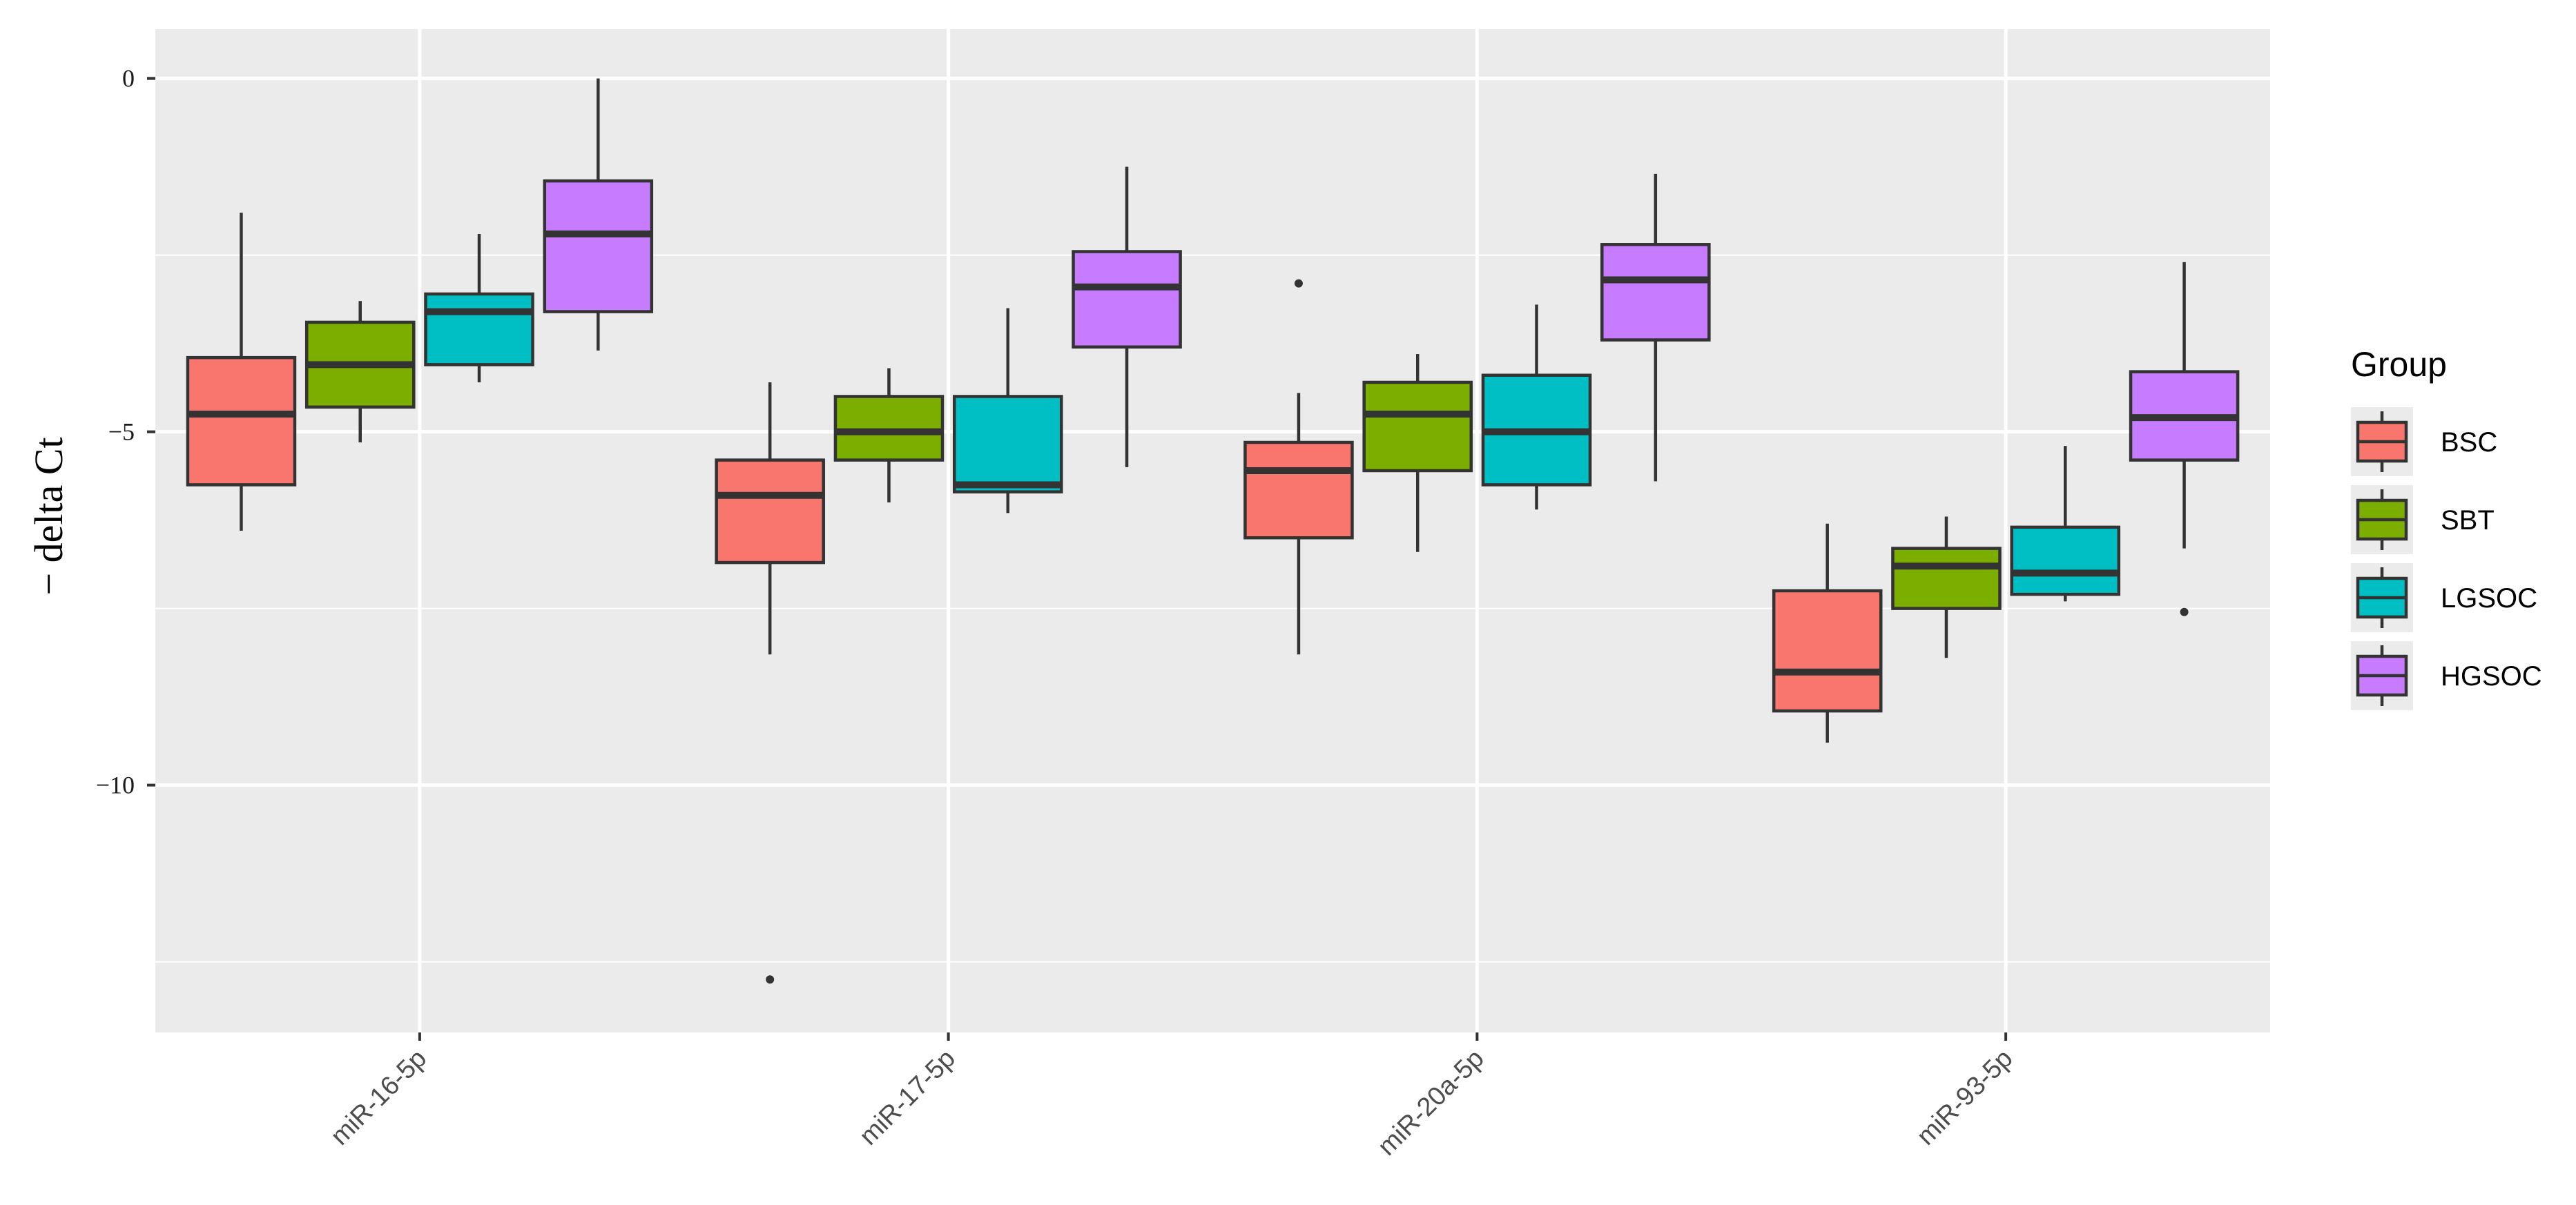 This screenshot has width=2576, height=1205. I want to click on x-tick-label: miR-93-5p, so click(1965, 1097).